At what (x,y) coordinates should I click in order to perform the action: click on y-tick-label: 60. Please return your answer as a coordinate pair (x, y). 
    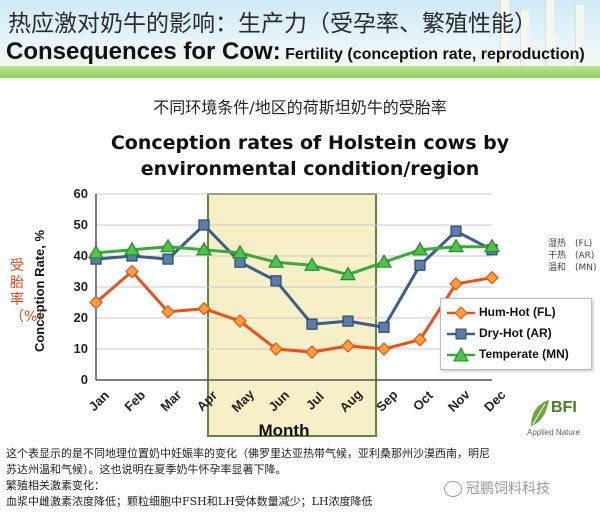
    Looking at the image, I should click on (81, 193).